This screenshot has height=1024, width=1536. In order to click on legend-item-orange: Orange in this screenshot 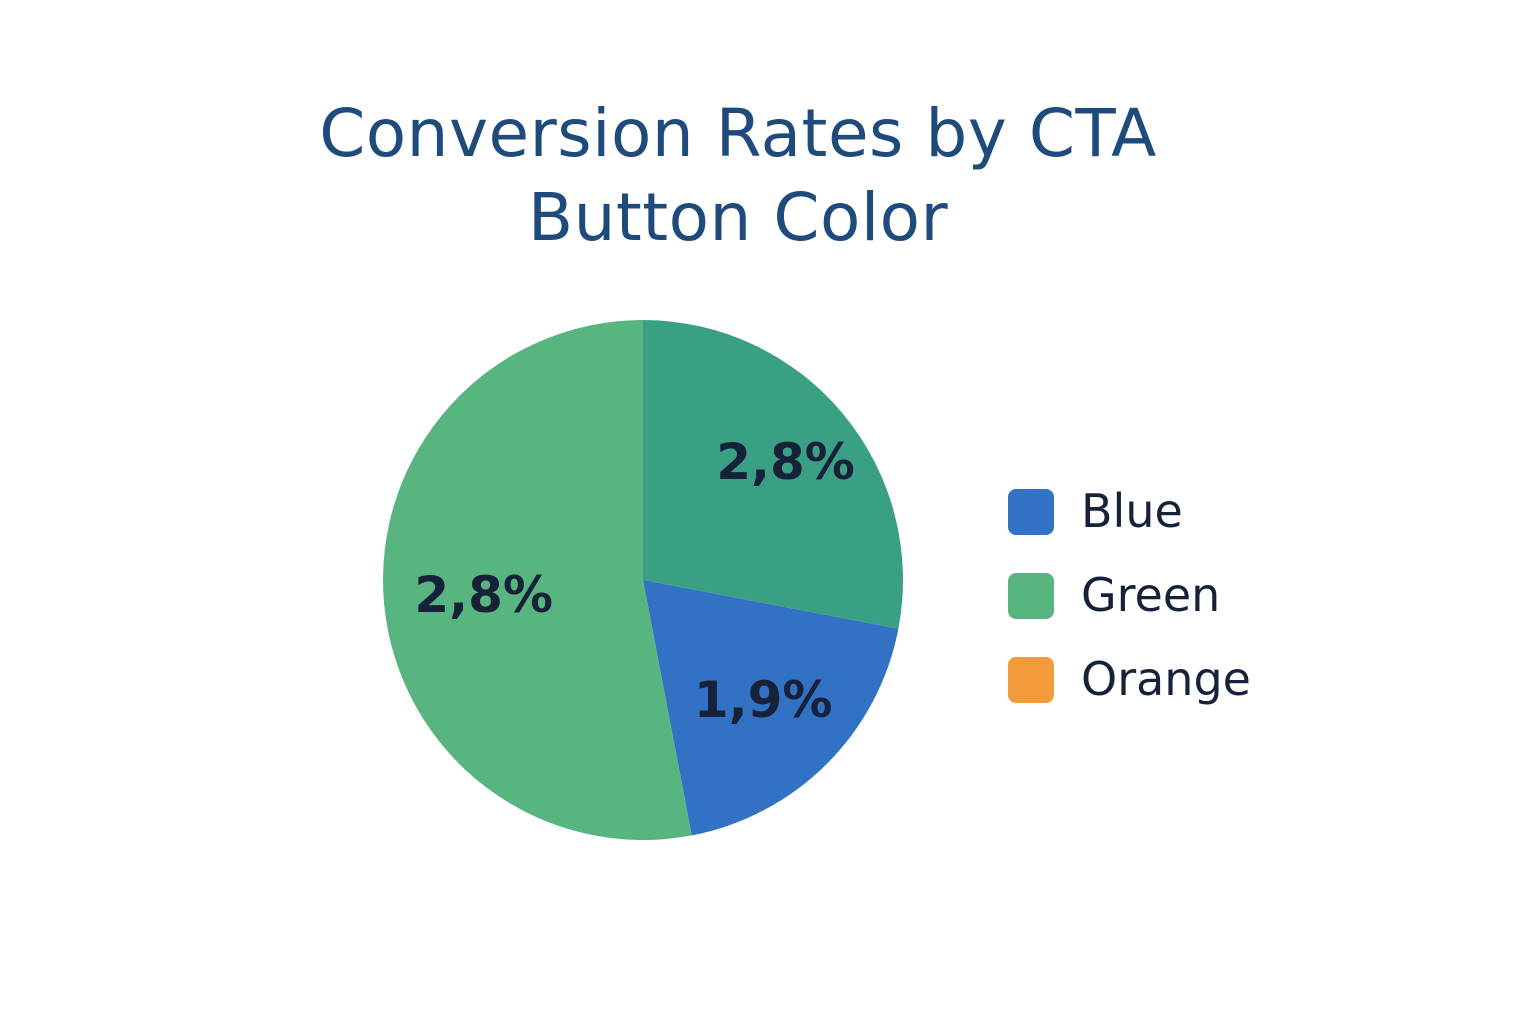, I will do `click(1129, 679)`.